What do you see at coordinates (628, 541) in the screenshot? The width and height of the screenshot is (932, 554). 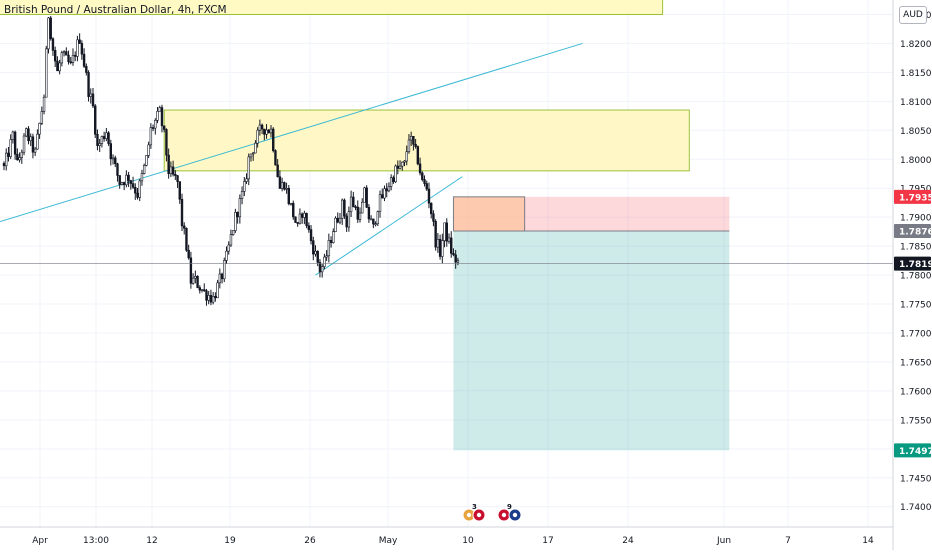 I see `time-tick-label: 24` at bounding box center [628, 541].